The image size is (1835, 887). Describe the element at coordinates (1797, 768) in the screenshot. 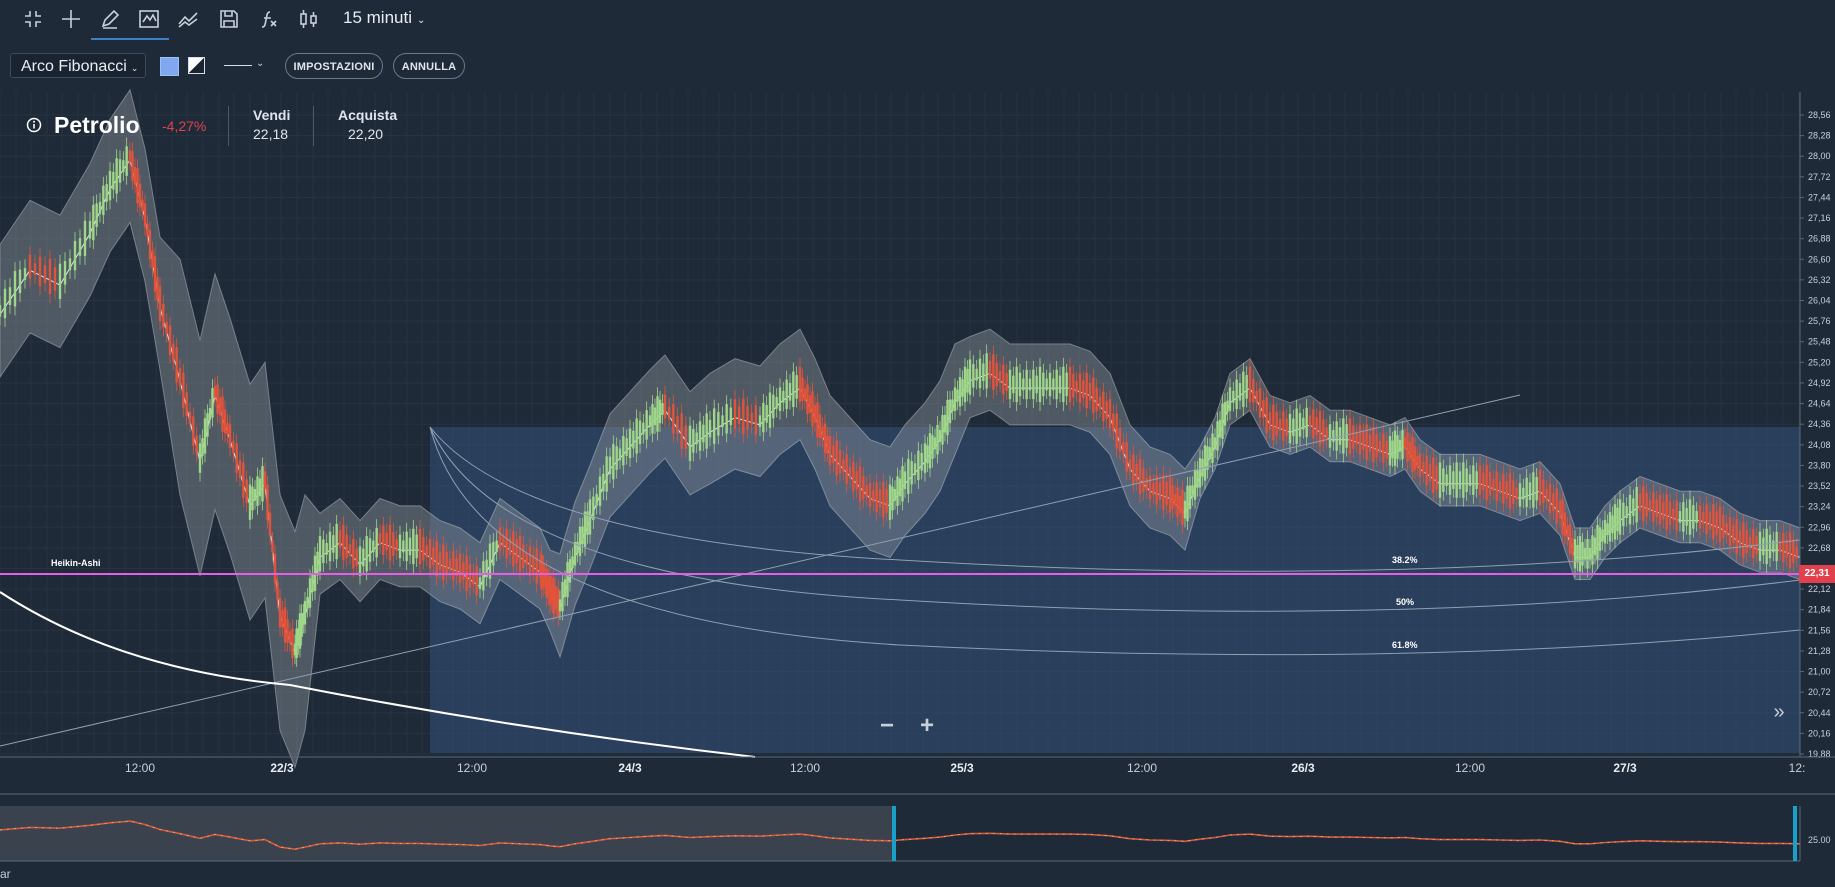

I see `time-tick-label: 12:` at that location.